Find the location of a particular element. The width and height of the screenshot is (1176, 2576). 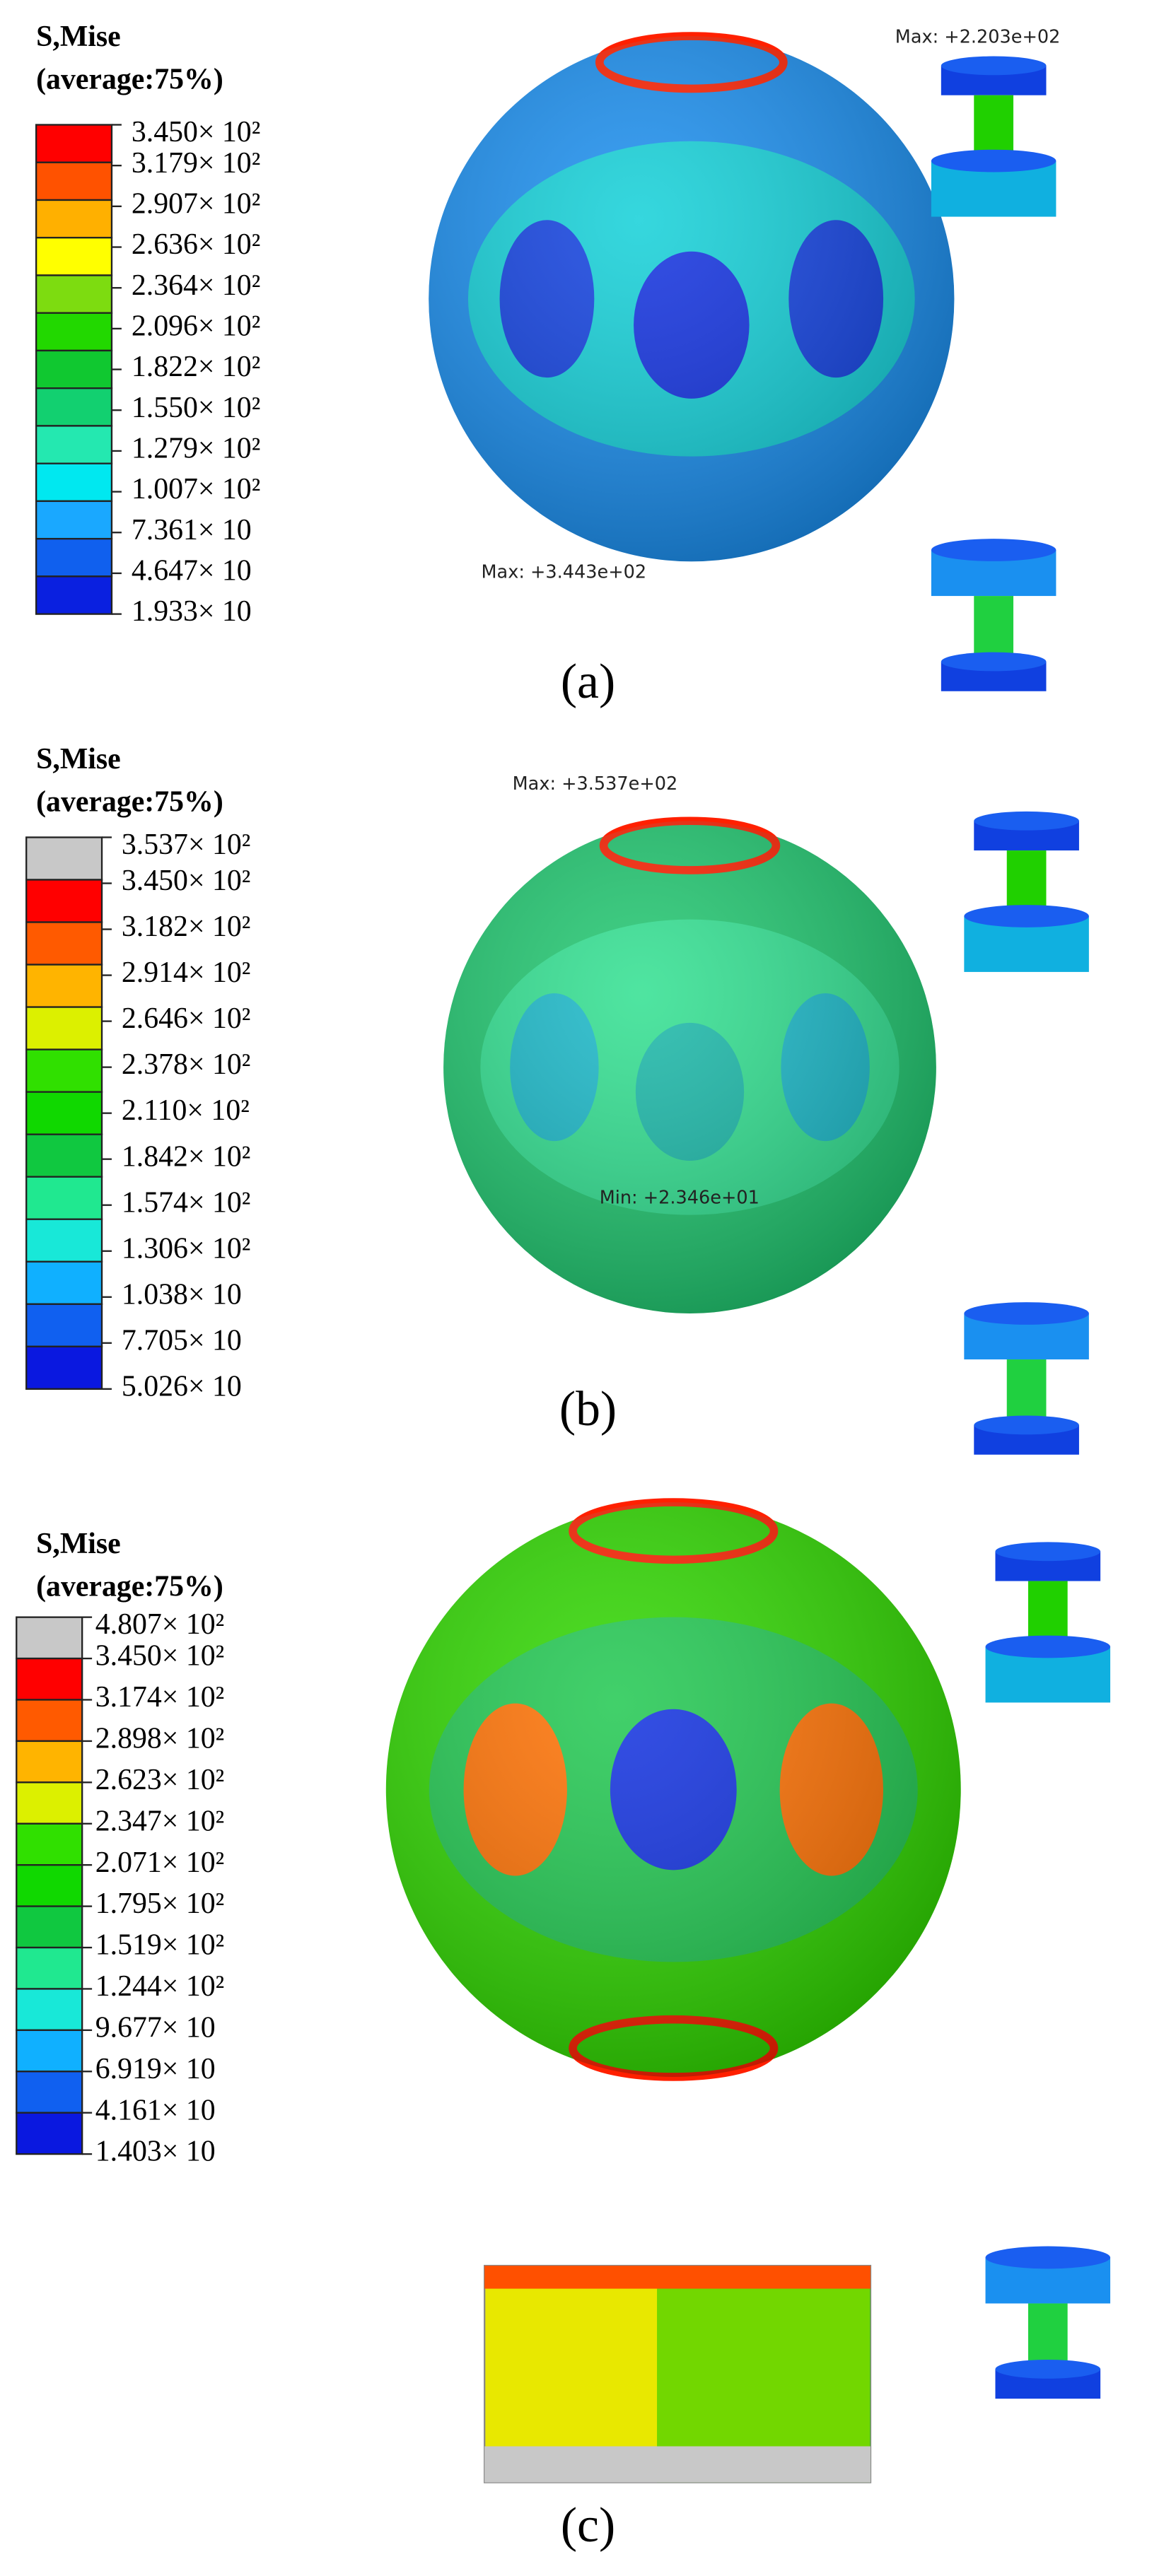

legend-label: 2.623× 10² is located at coordinates (159, 1780).